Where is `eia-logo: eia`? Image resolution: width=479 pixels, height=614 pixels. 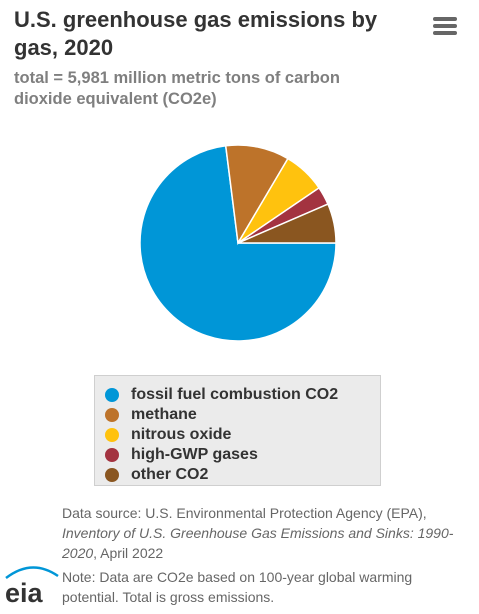
eia-logo: eia is located at coordinates (32, 586).